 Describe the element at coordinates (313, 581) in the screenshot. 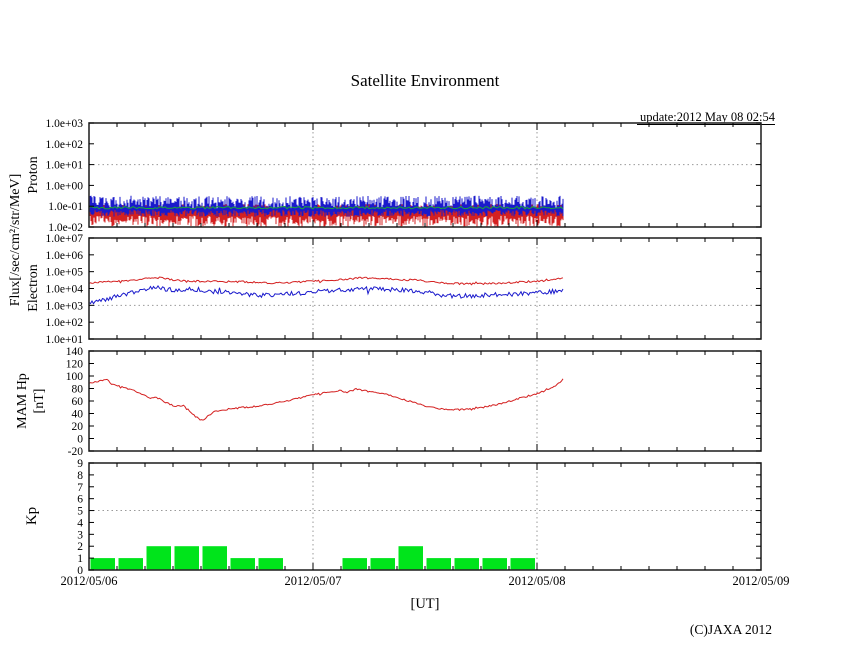

I see `x-date-label: 2012/05/07` at that location.